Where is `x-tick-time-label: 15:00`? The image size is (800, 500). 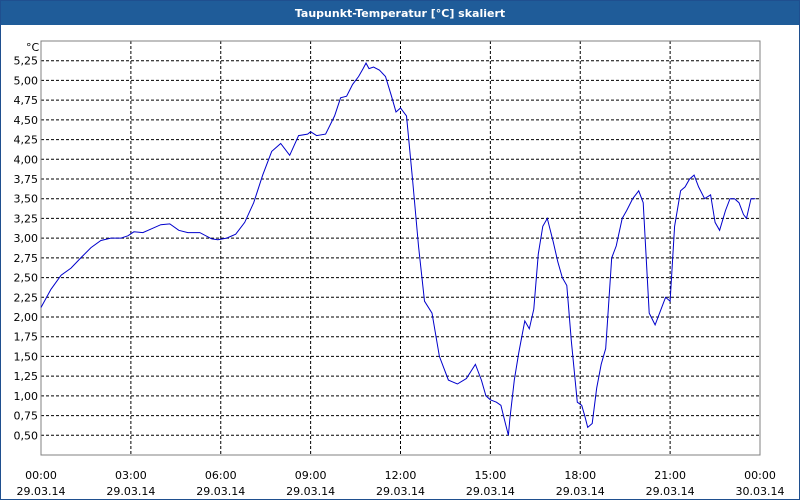 x-tick-time-label: 15:00 is located at coordinates (491, 475).